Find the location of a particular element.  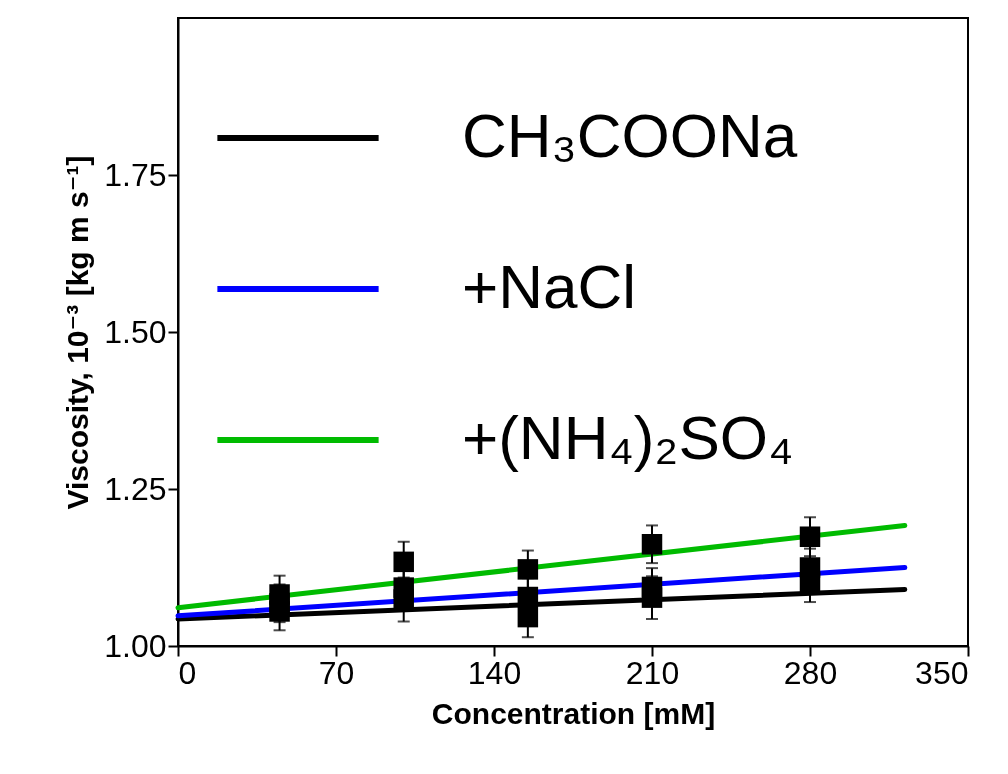

y-axis-title: Viscosity, 10⁻³ [kg m s⁻¹] is located at coordinates (78, 332).